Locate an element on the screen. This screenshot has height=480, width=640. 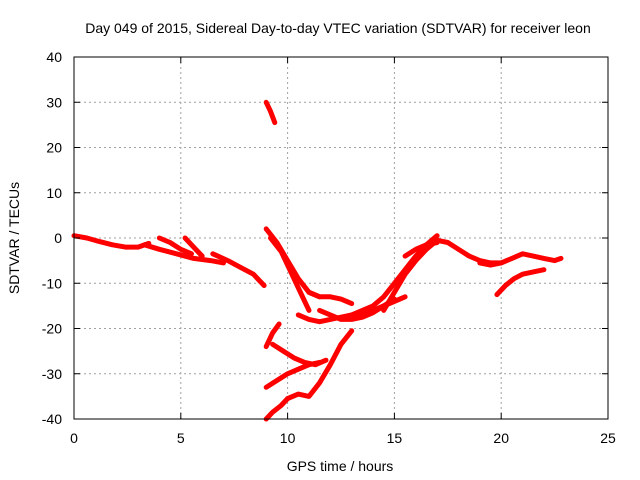
x-tick-label: 10 is located at coordinates (288, 438).